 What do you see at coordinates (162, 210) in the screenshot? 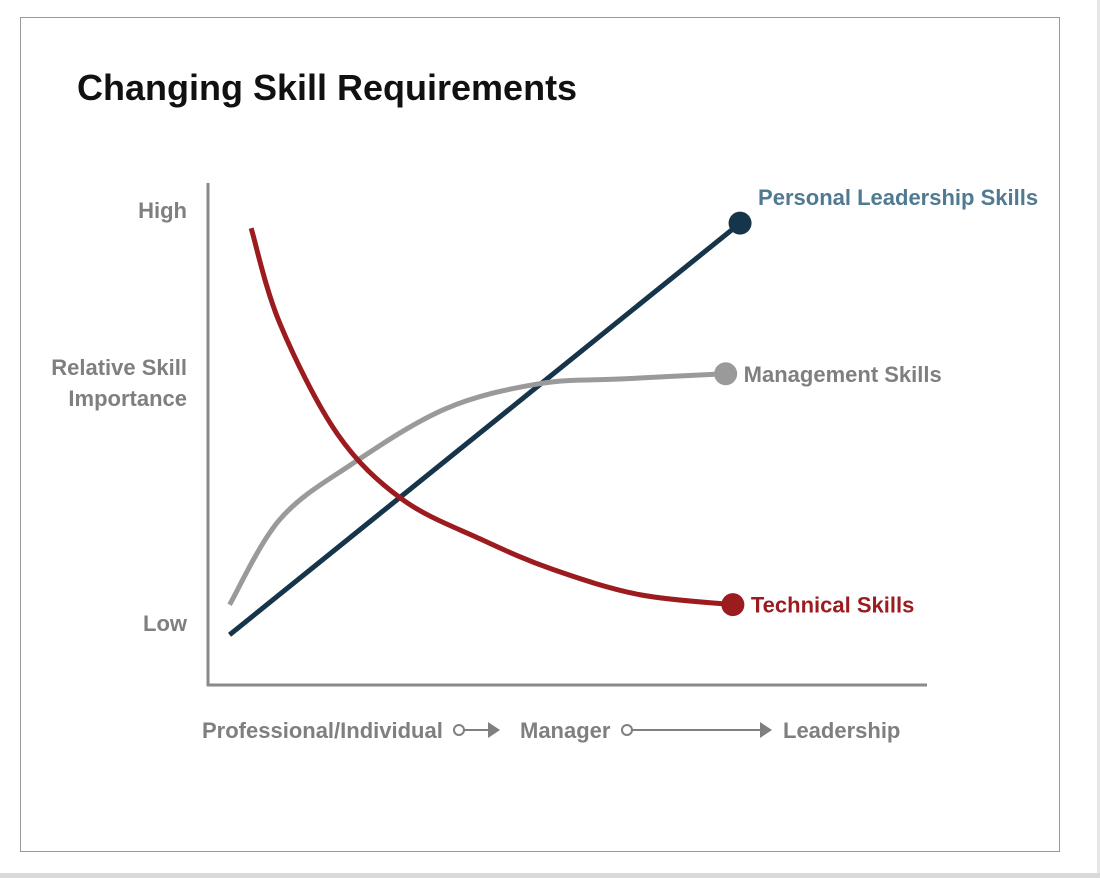
I see `y-tick-high: High` at bounding box center [162, 210].